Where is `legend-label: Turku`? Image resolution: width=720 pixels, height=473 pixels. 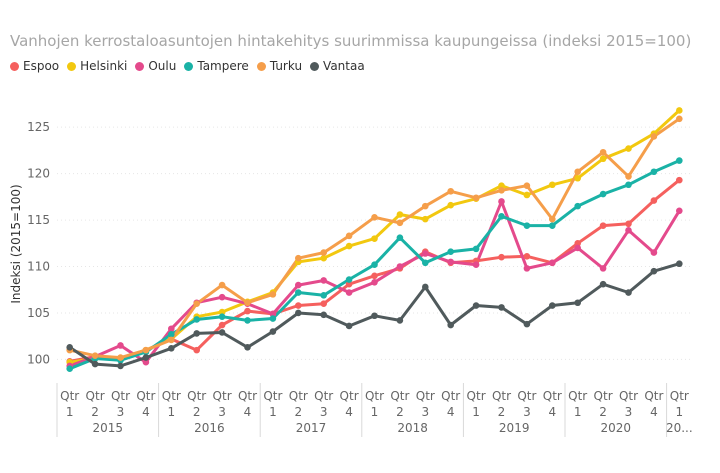 legend-label: Turku is located at coordinates (286, 66).